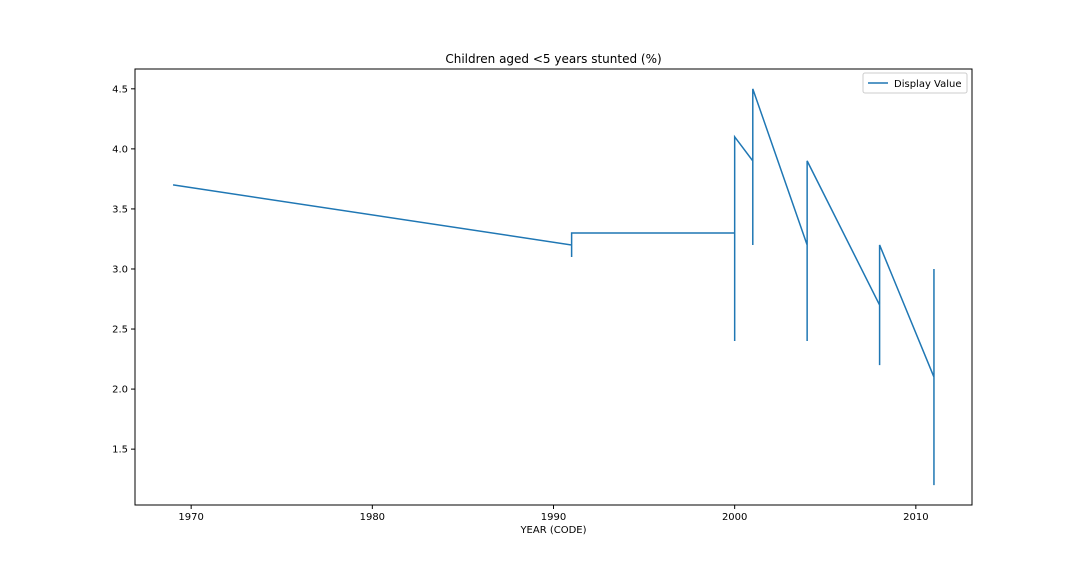  What do you see at coordinates (120, 209) in the screenshot?
I see `y-tick-label: 3.5` at bounding box center [120, 209].